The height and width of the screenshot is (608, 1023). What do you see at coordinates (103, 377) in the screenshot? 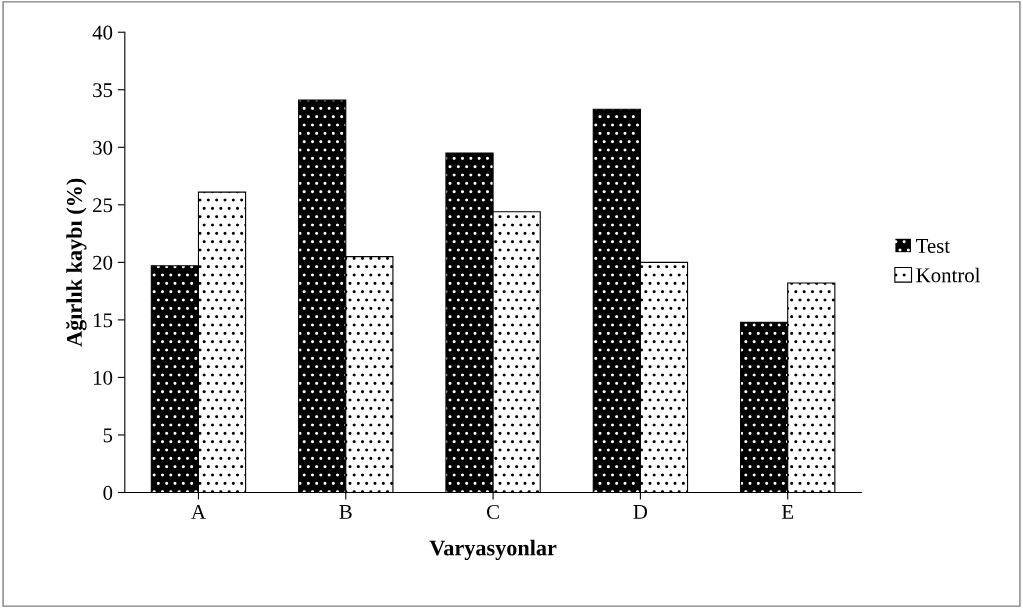
I see `y-tick-label: 10` at bounding box center [103, 377].